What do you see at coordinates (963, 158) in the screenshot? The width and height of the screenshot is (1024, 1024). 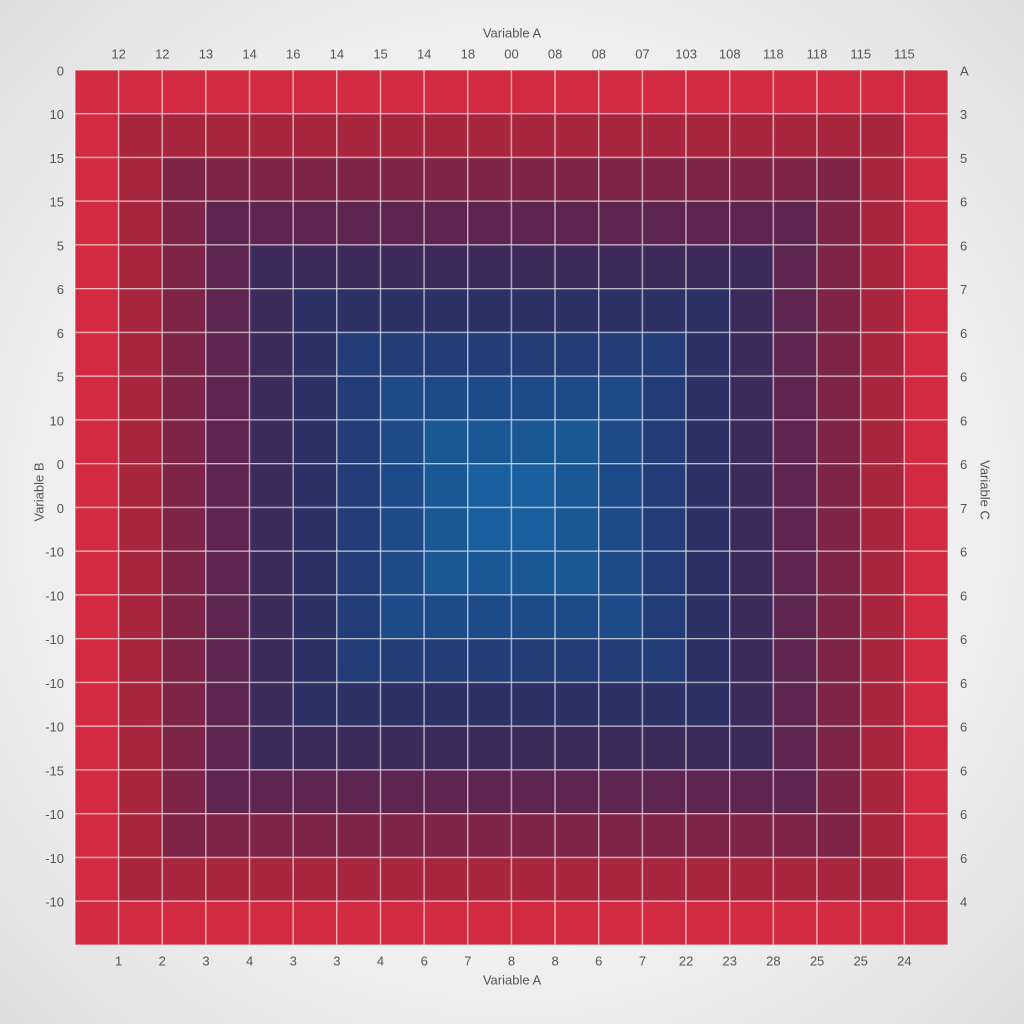 I see `right-tick-label: 5` at bounding box center [963, 158].